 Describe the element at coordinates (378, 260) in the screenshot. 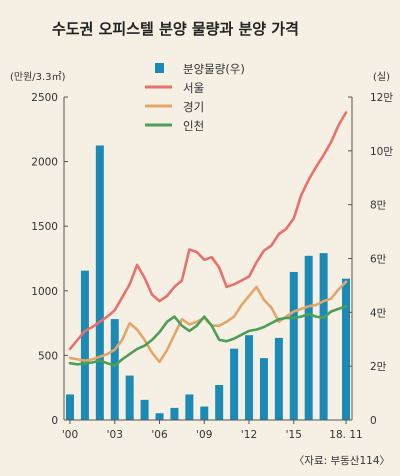

I see `right-tick-label: 6만` at that location.